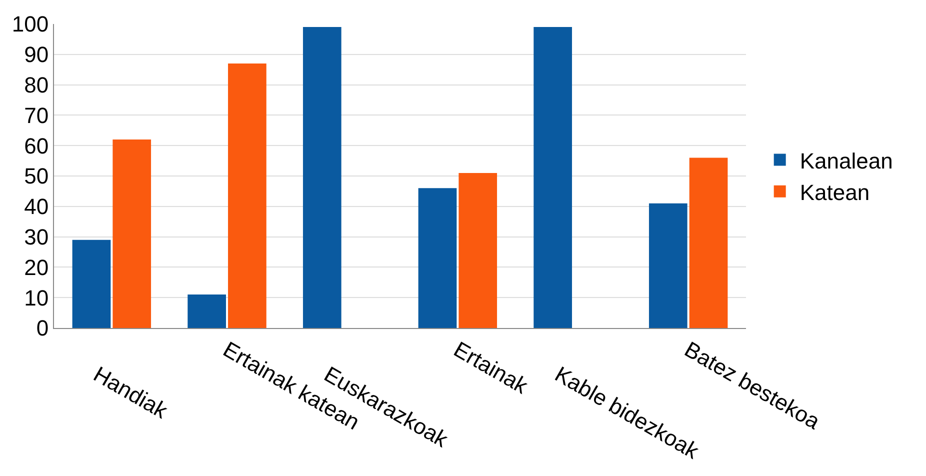 The width and height of the screenshot is (926, 476). What do you see at coordinates (36, 176) in the screenshot?
I see `y-tick-label: 50` at bounding box center [36, 176].